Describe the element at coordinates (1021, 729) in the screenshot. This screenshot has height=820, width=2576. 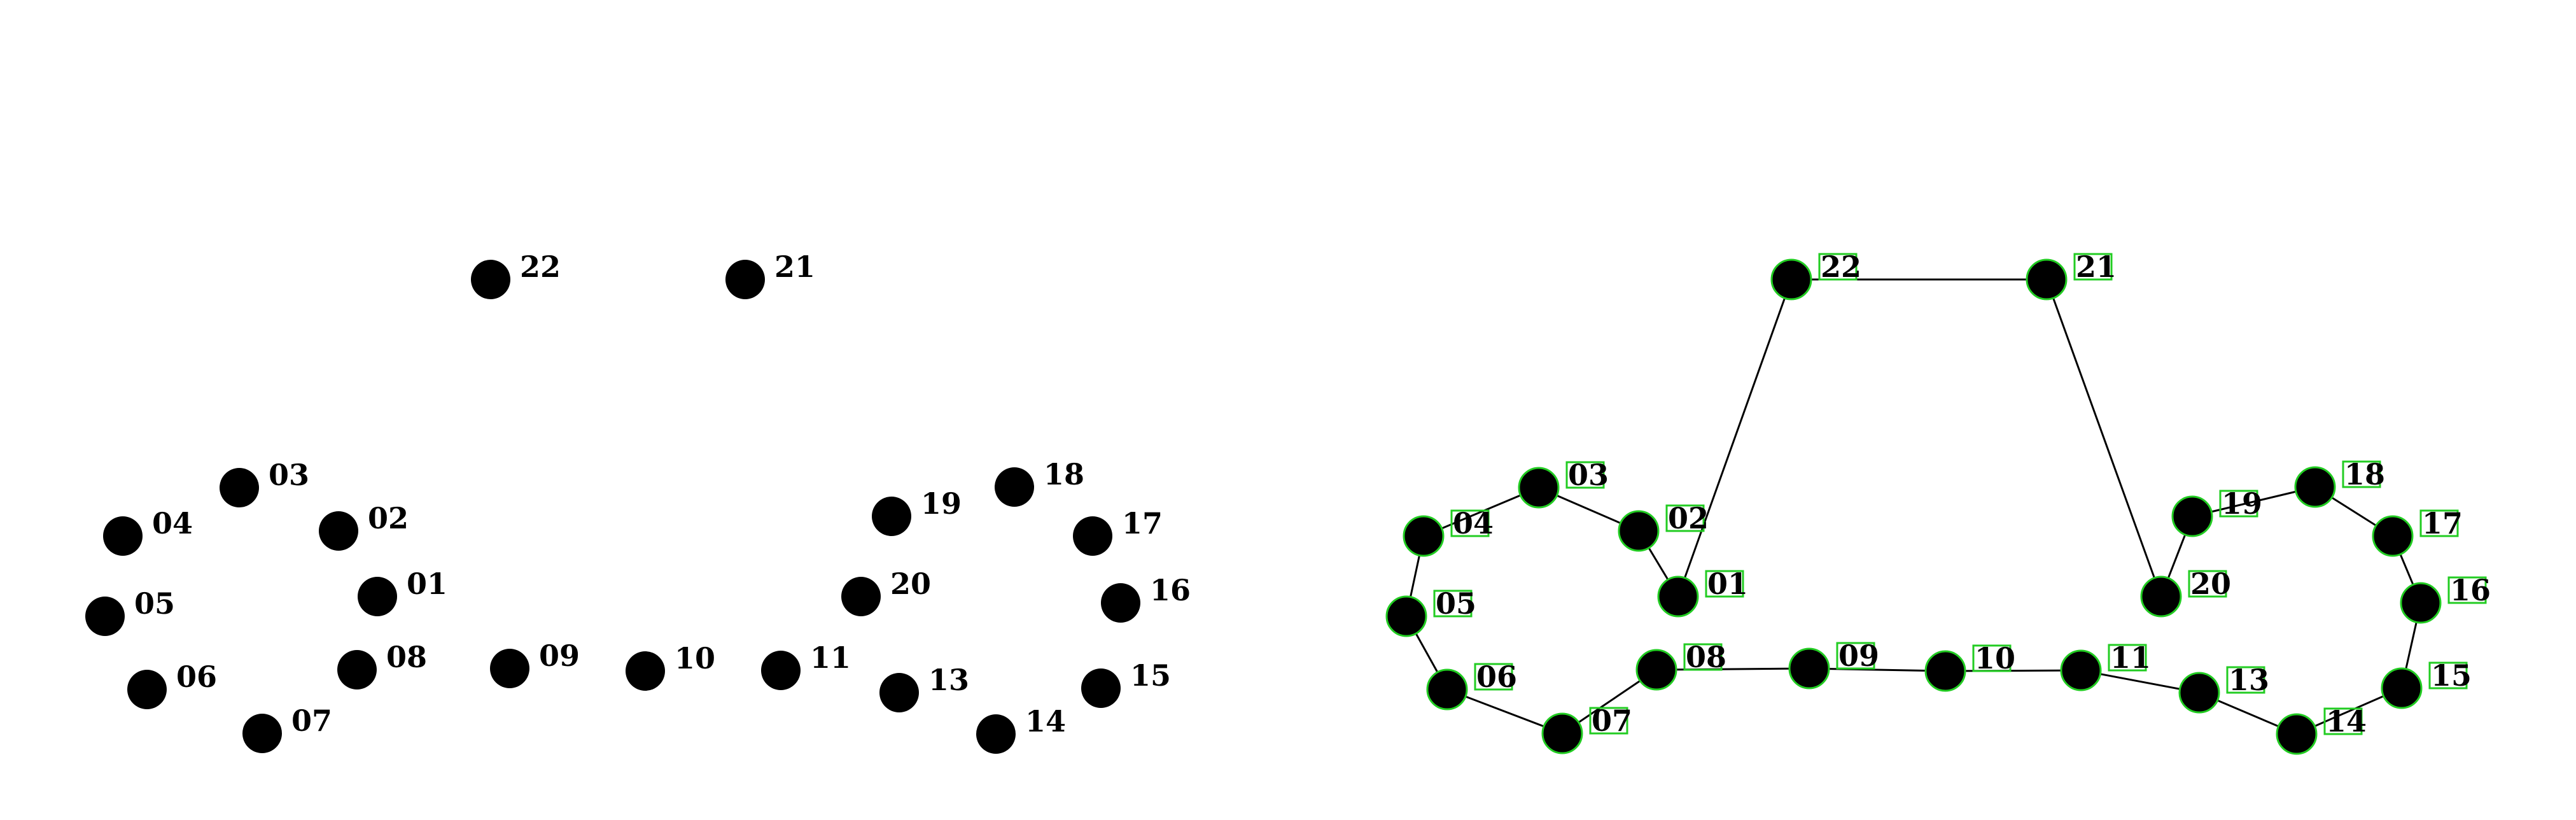
I see `left-node-14: 14` at that location.